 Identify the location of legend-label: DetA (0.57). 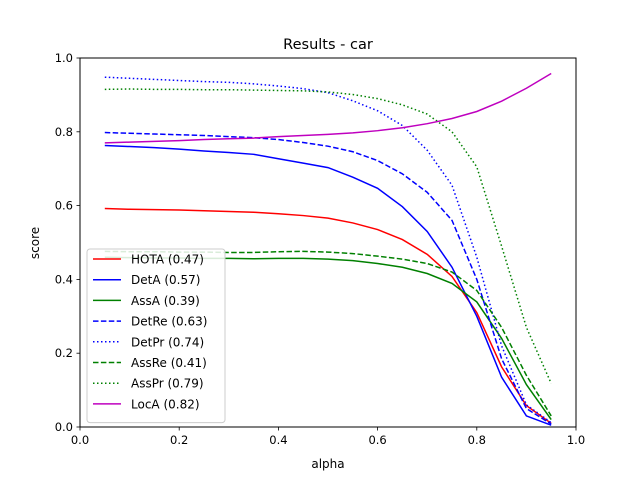
(165, 280).